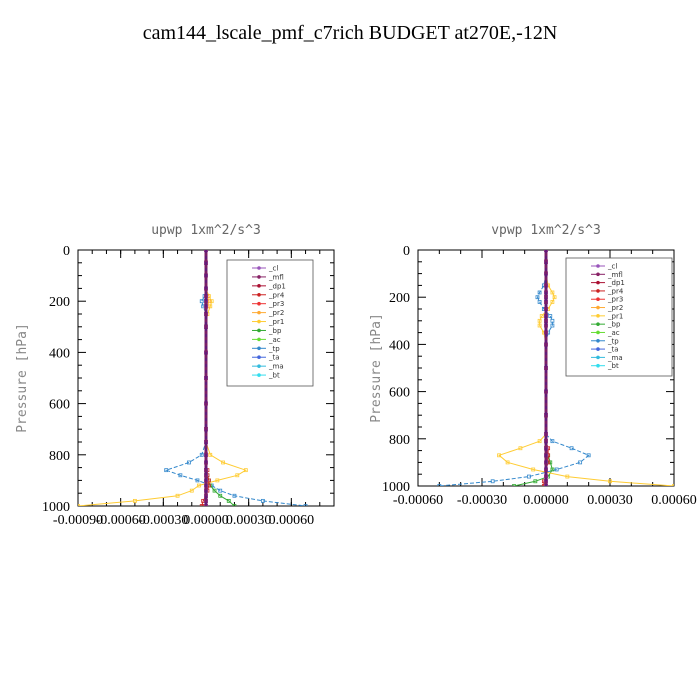  What do you see at coordinates (276, 313) in the screenshot?
I see `legend-label-pr2: _pr2` at bounding box center [276, 313].